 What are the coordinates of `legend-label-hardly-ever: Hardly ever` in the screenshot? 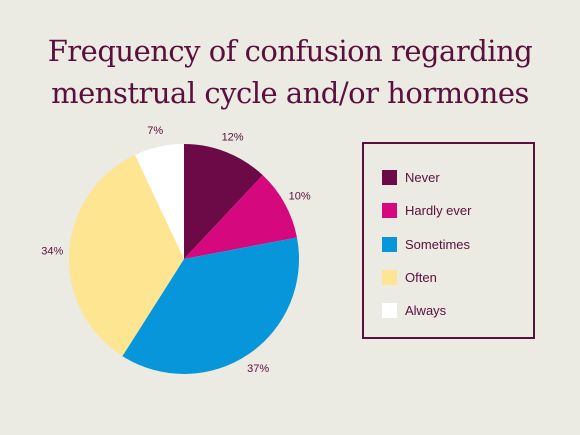 It's located at (438, 210).